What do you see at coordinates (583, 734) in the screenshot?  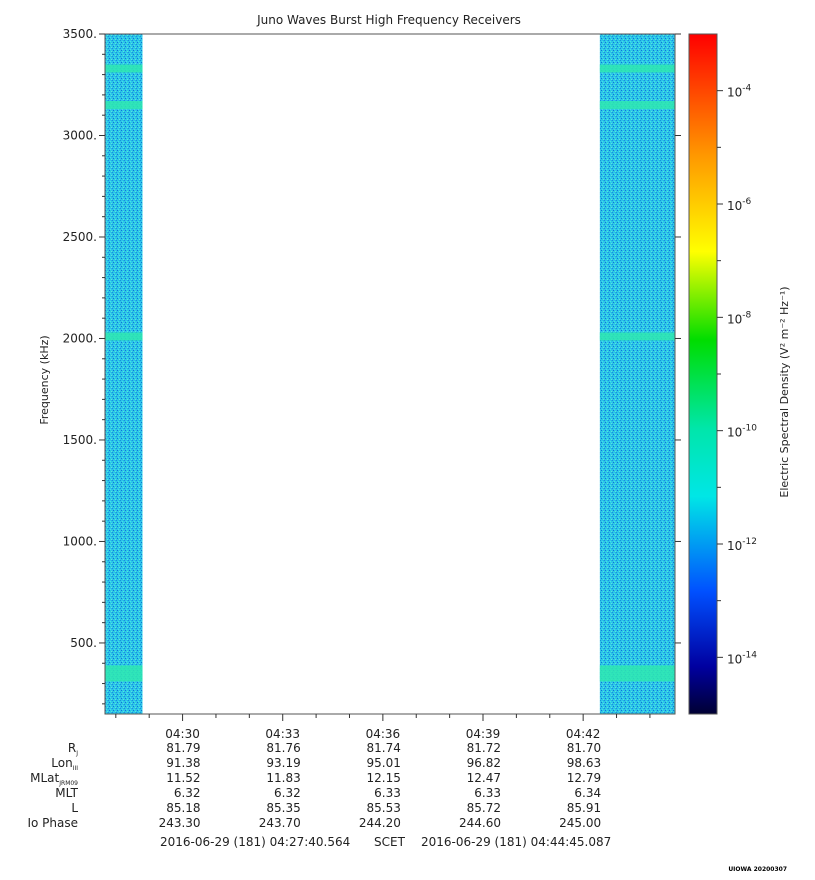 I see `x-tick-label: 04:42` at bounding box center [583, 734].